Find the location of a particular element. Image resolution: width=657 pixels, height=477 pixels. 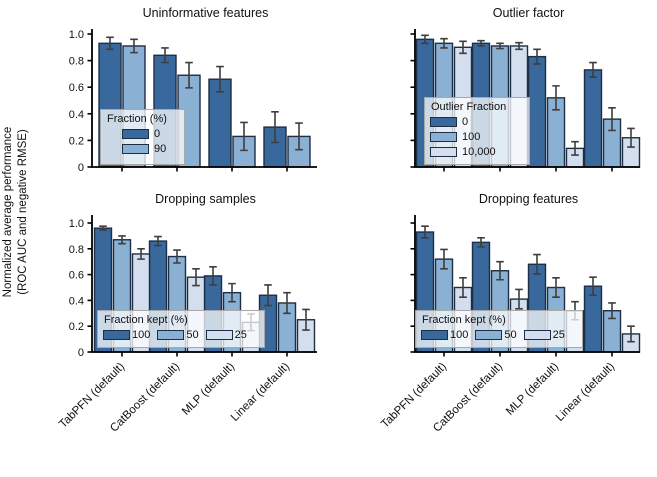

legend-entry: 100 is located at coordinates (477, 137).